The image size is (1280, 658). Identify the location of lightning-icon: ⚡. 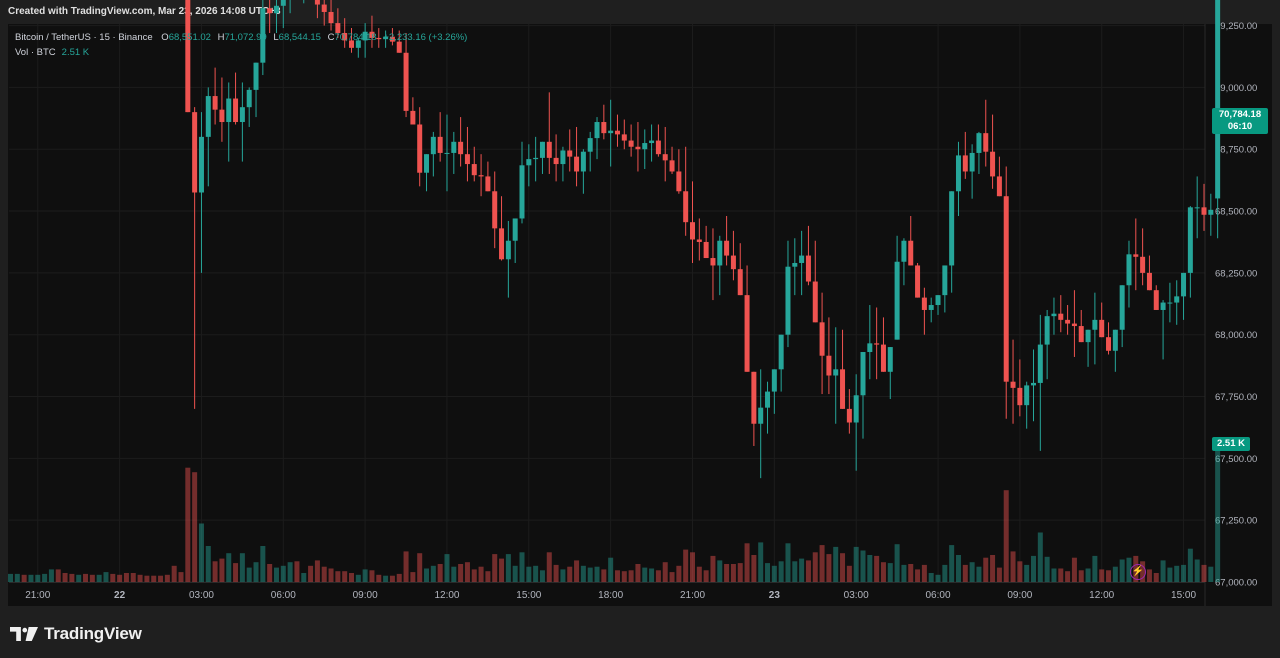
(1138, 572).